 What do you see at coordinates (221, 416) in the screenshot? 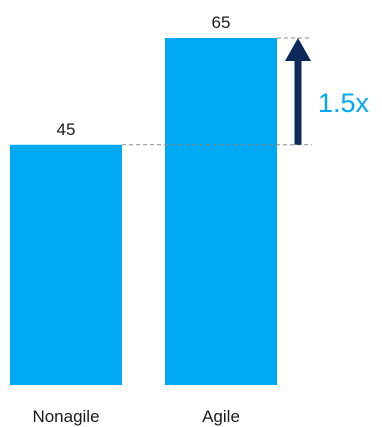
I see `category-label-agile: Agile` at bounding box center [221, 416].